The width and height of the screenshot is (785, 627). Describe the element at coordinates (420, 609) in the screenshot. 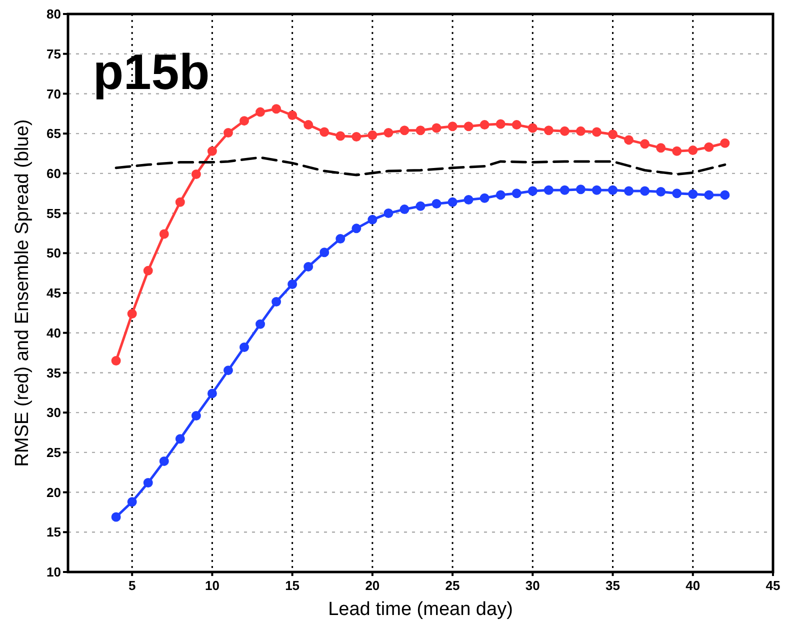

I see `x-axis-title: Lead time (mean day)` at that location.